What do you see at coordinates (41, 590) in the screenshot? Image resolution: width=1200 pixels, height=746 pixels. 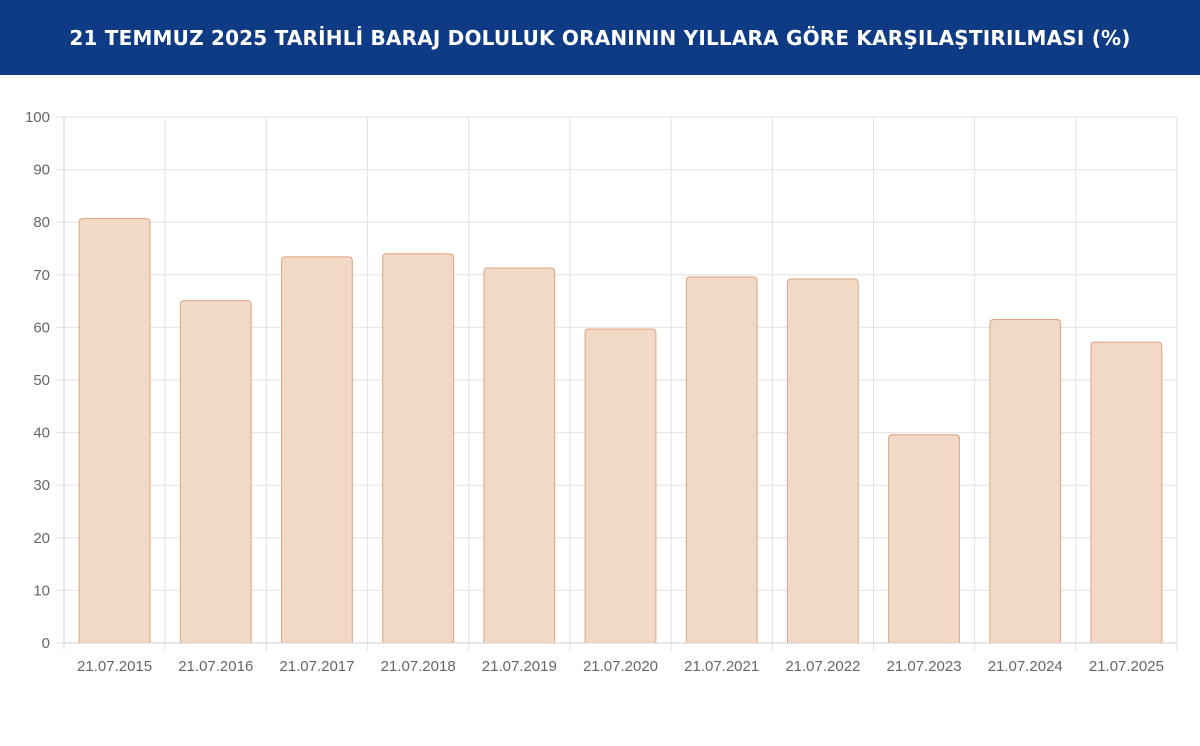 I see `y-tick-label: 10` at bounding box center [41, 590].